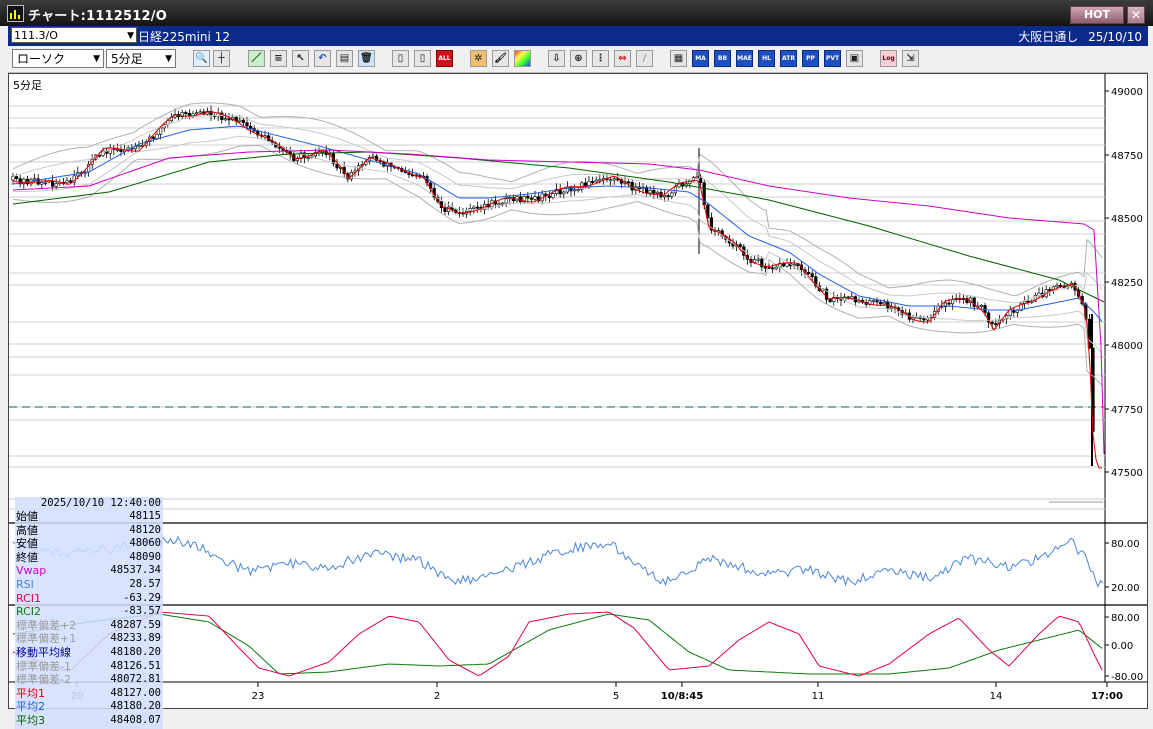 The height and width of the screenshot is (729, 1153). Describe the element at coordinates (89, 638) in the screenshot. I see `info-row-9: 標準偏差+1 48233.89` at that location.